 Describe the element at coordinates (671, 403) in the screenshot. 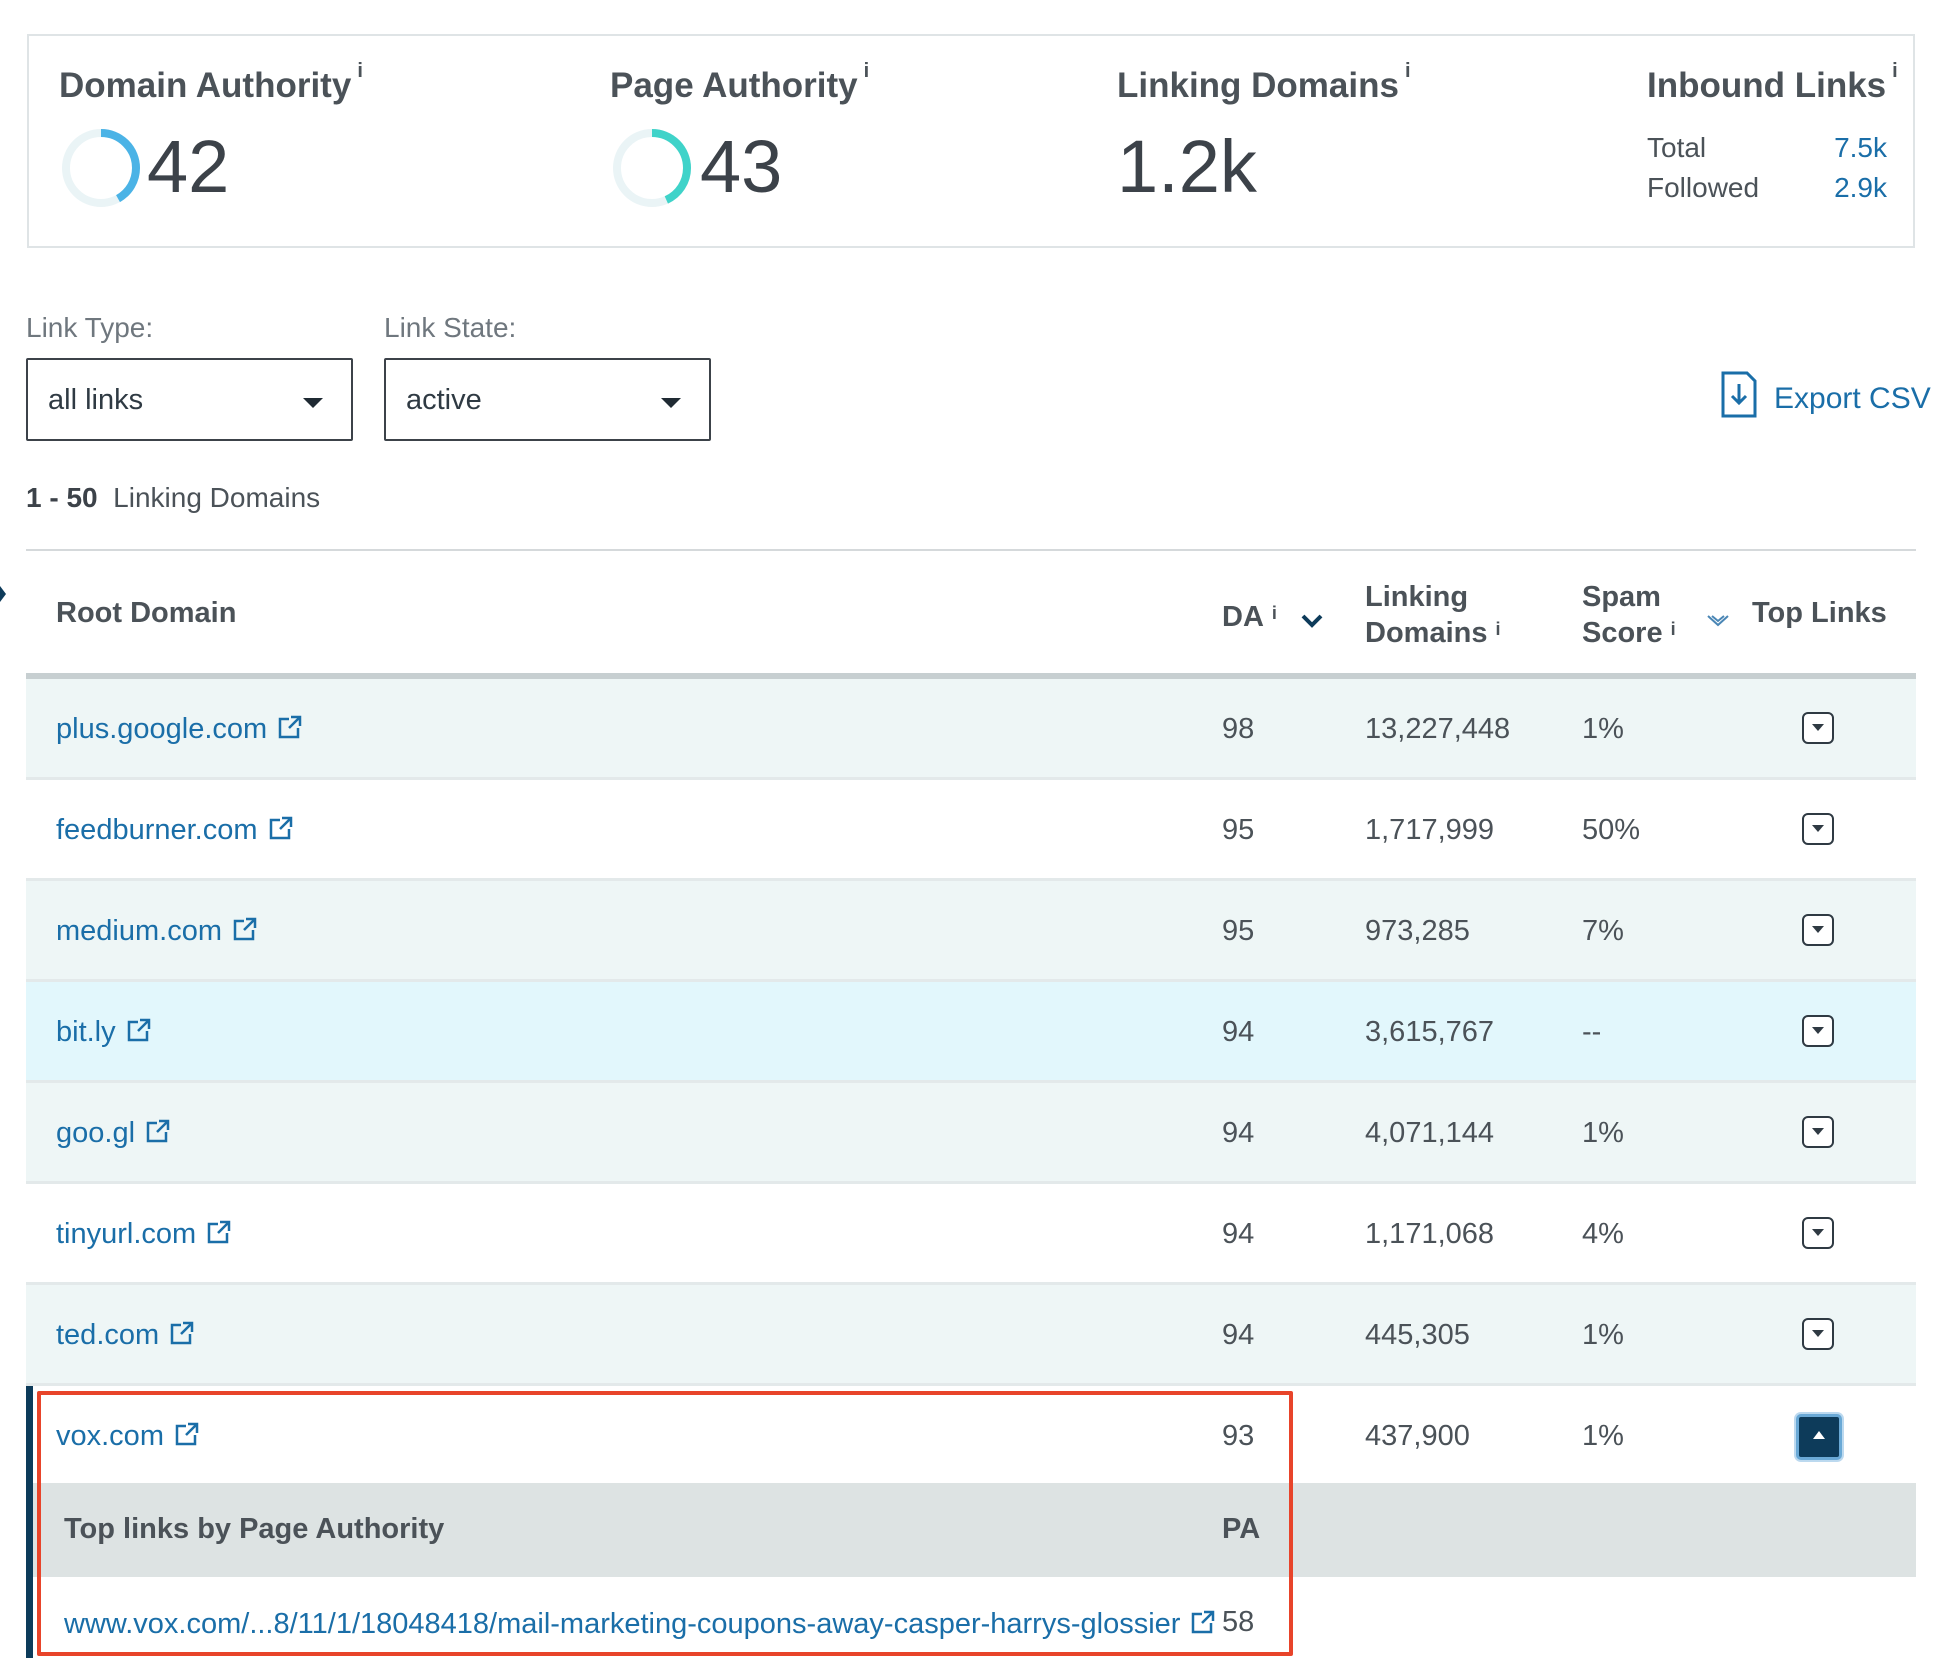

I see `caret-down-icon` at that location.